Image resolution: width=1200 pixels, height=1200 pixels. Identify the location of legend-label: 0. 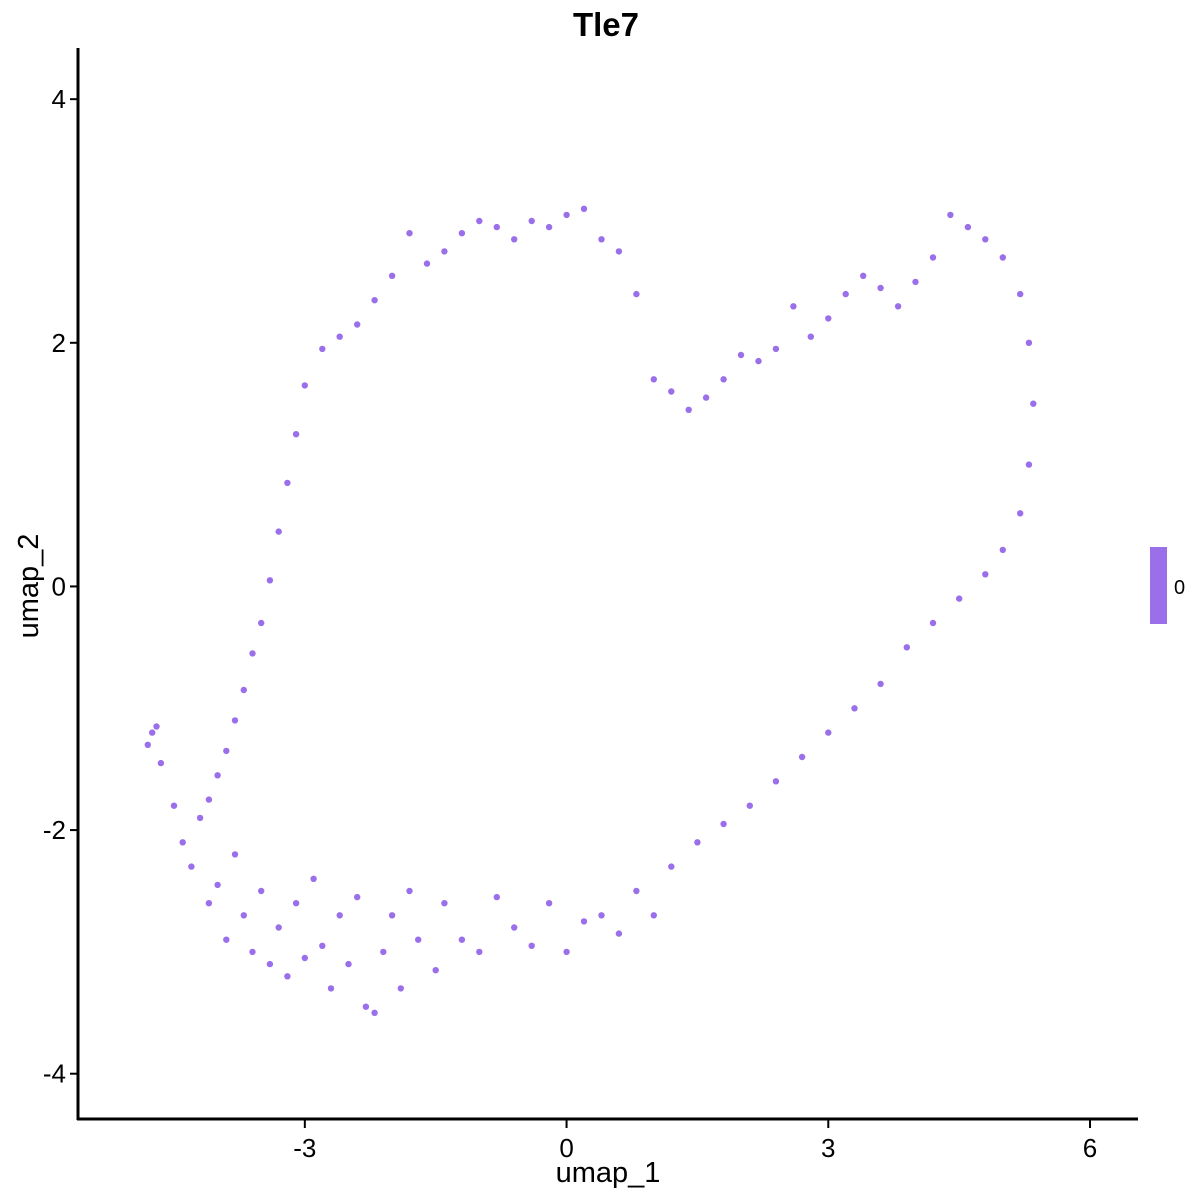
(1179, 588).